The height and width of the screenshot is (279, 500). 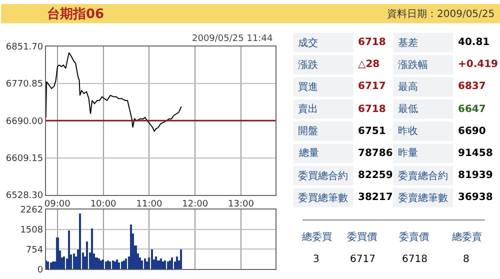 I want to click on text: 38217, so click(x=375, y=197).